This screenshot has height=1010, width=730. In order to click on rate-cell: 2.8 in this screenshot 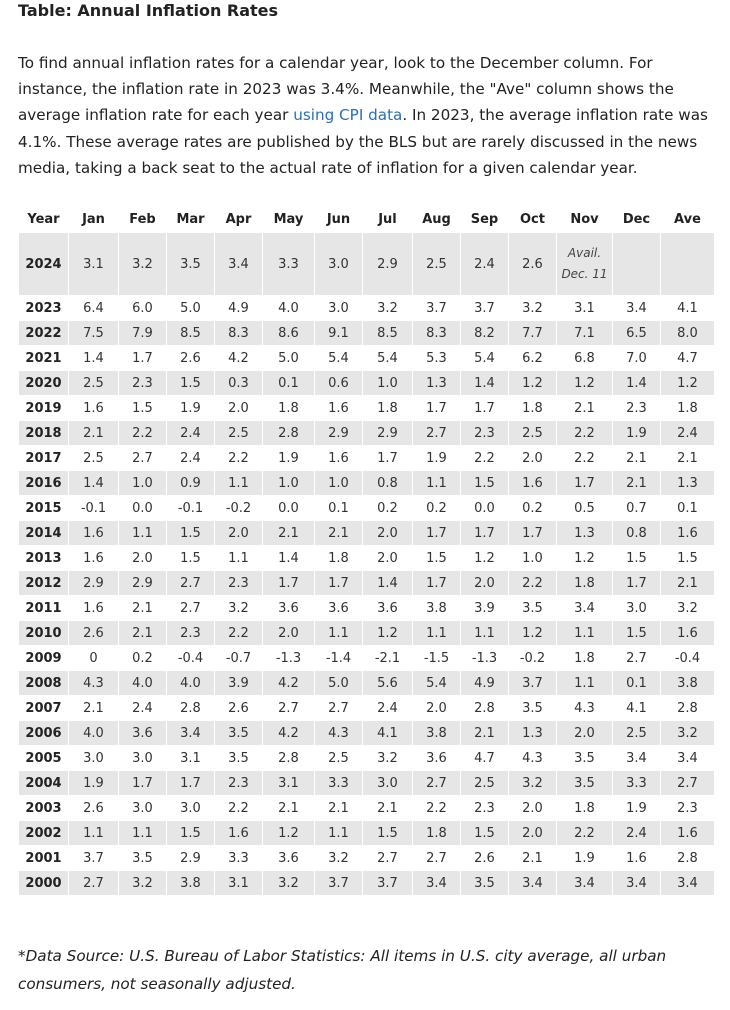, I will do `click(288, 433)`.